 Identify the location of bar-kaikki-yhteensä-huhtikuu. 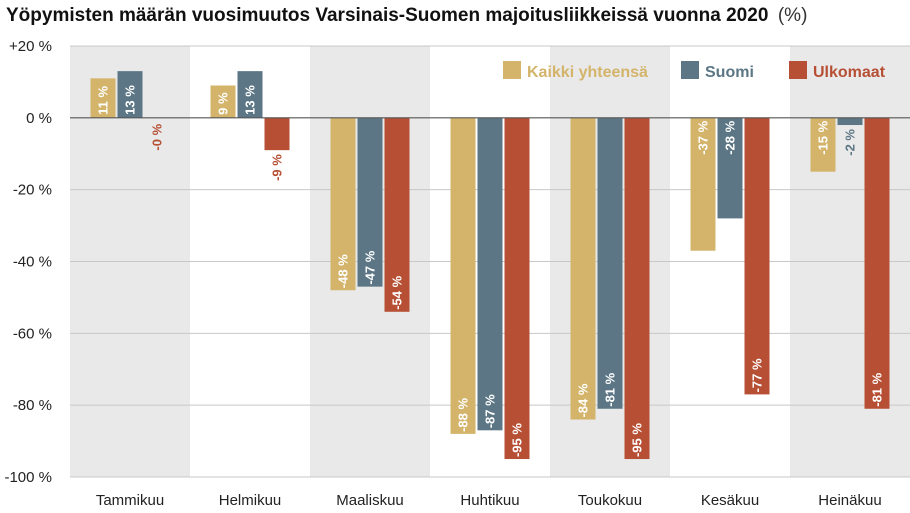
(463, 275).